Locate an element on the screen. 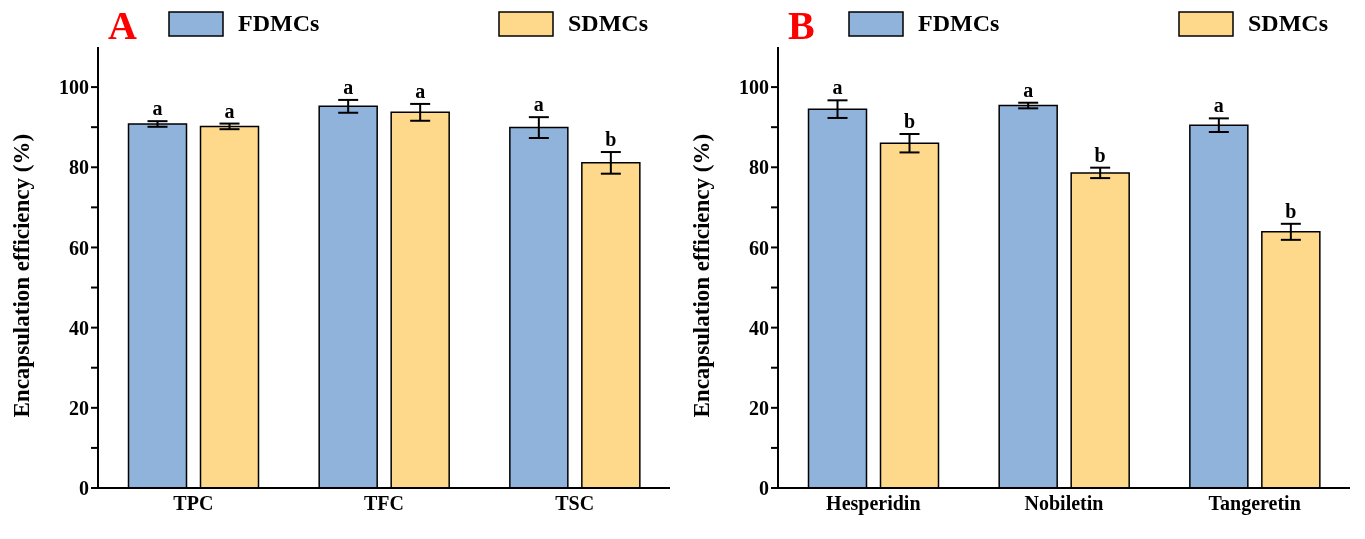 This screenshot has height=539, width=1365. chart-title: B is located at coordinates (801, 25).